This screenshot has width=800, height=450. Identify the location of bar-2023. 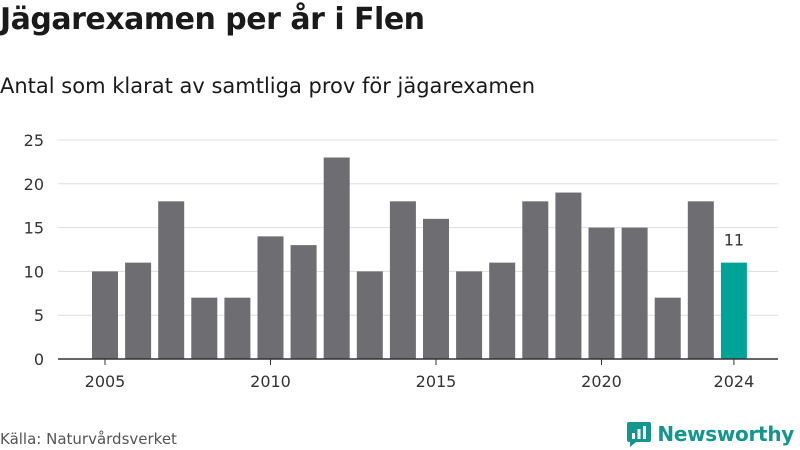
(700, 280).